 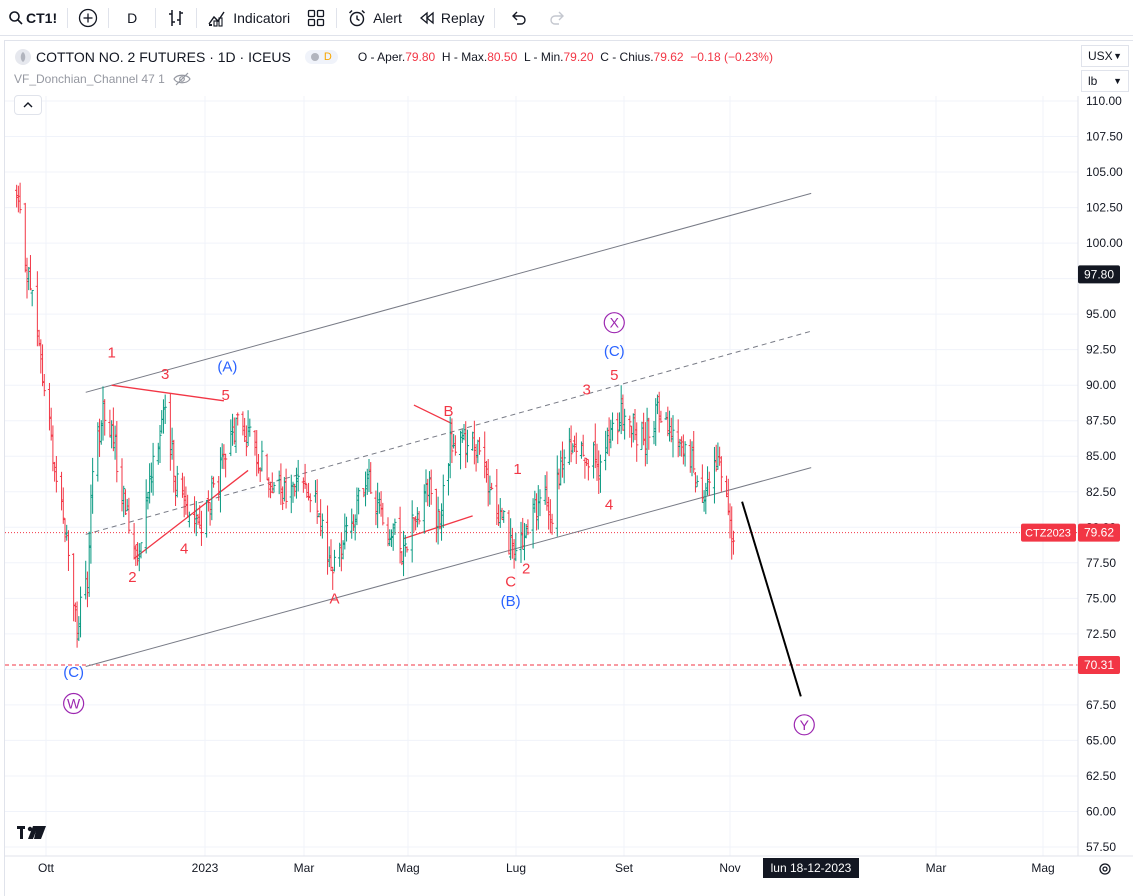 I want to click on price-tick-label: 82.50, so click(x=1101, y=492).